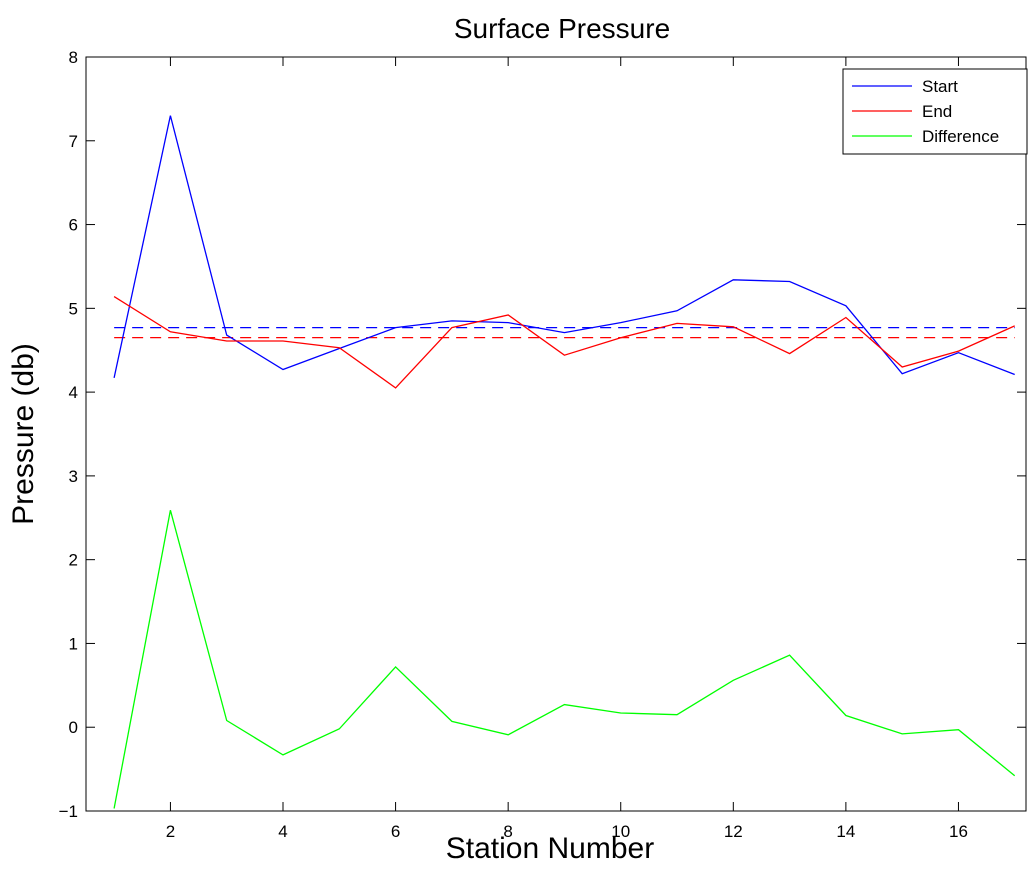 This screenshot has width=1036, height=878. What do you see at coordinates (73, 57) in the screenshot?
I see `y-tick-label: 8` at bounding box center [73, 57].